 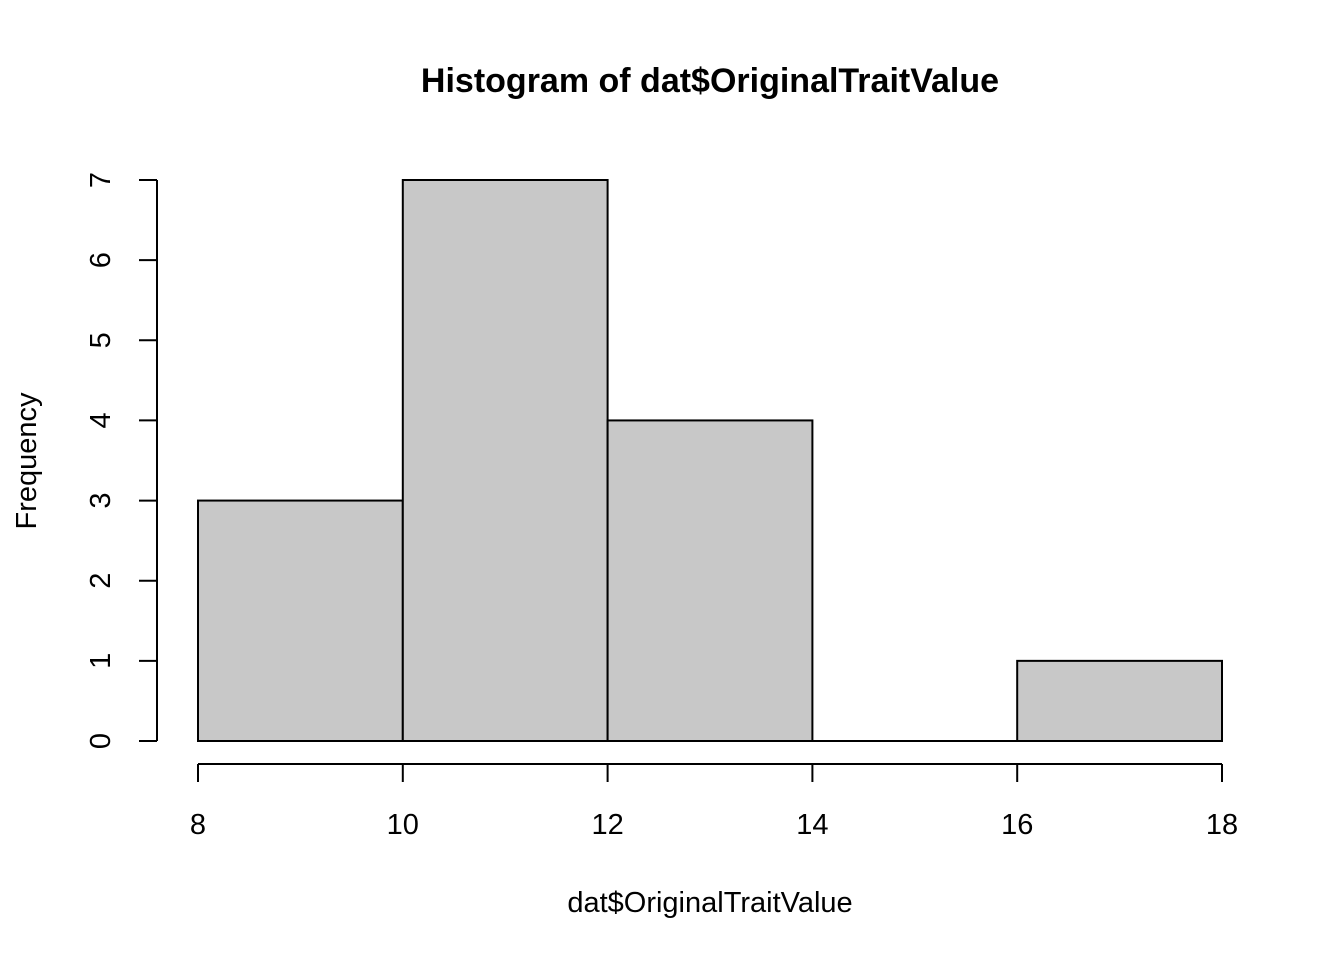 I want to click on x-axis-label: dat$OriginalTraitValue, so click(x=709, y=903).